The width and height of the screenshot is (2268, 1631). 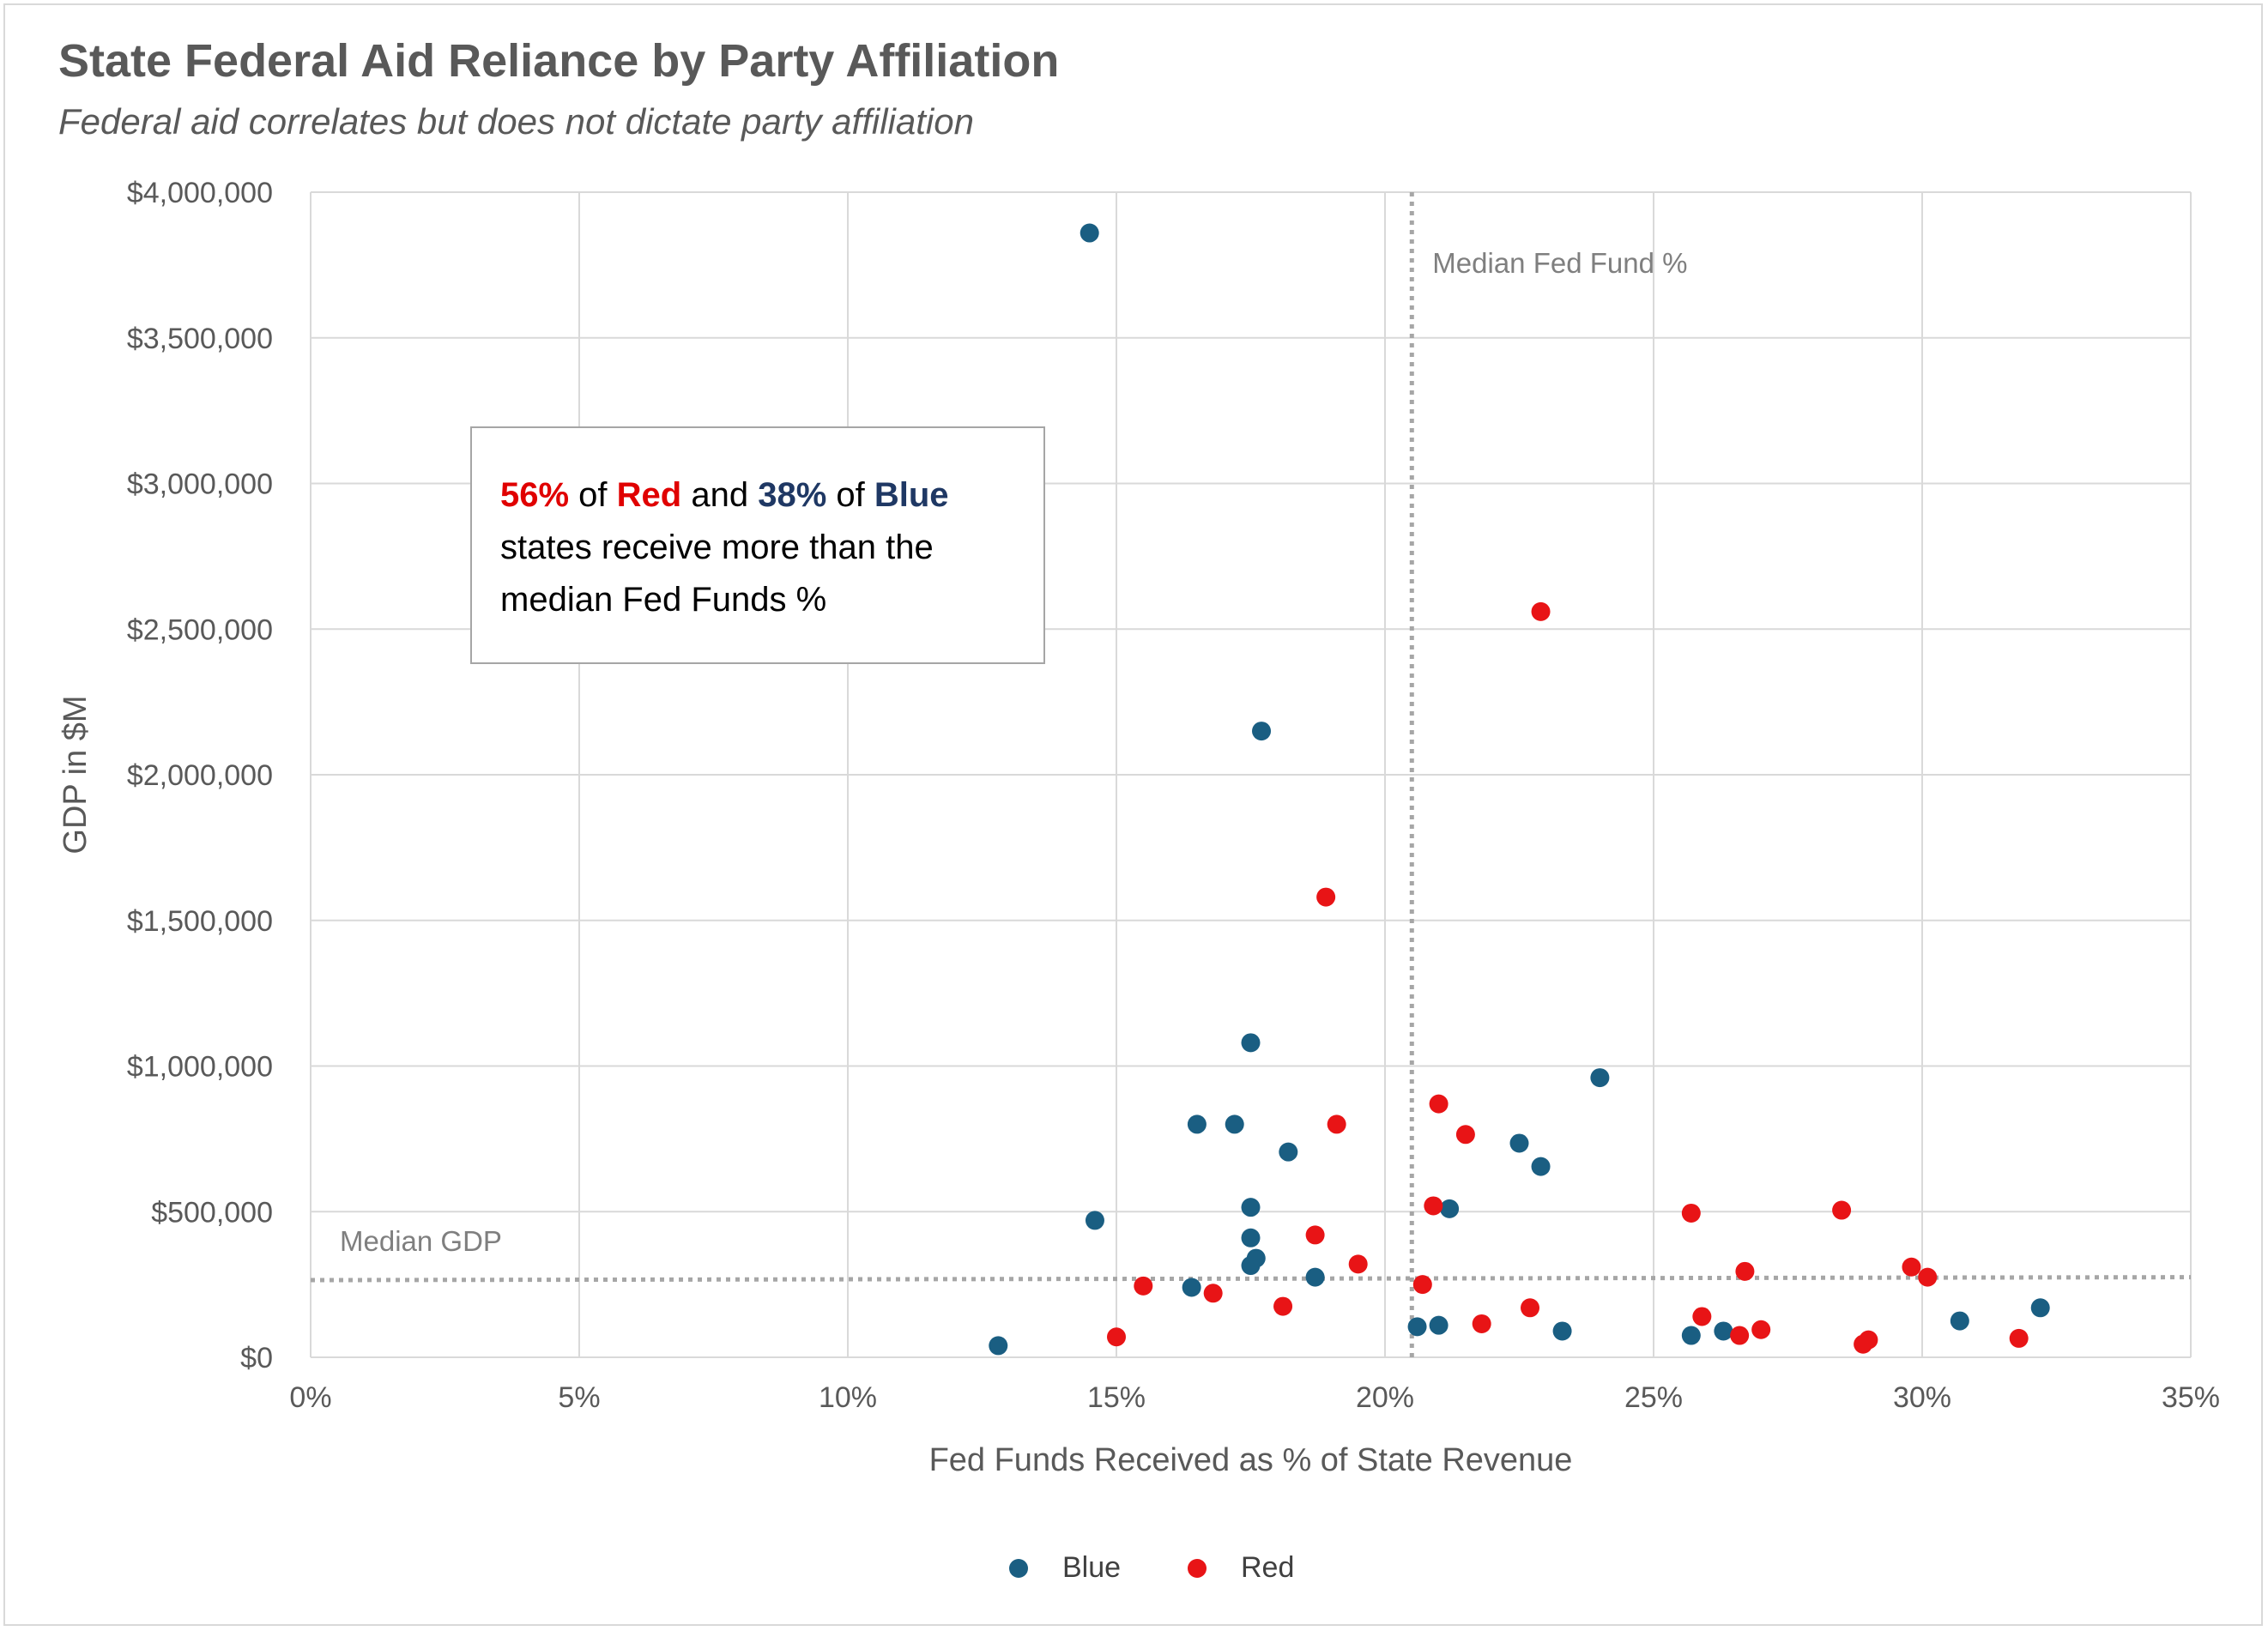 I want to click on median-gdp-line, so click(x=1251, y=1279).